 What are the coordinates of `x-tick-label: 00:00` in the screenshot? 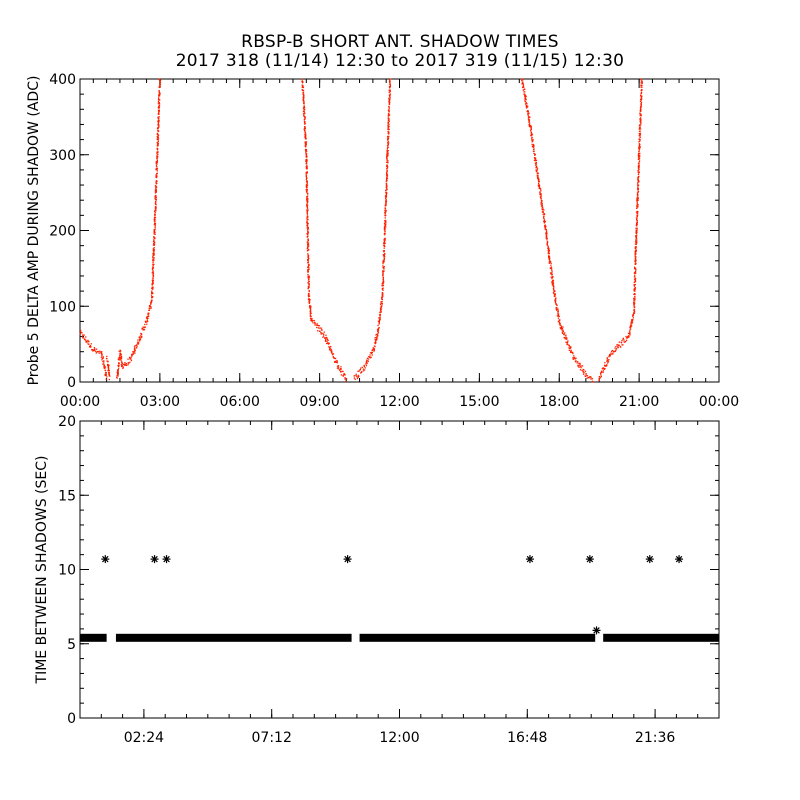 It's located at (719, 402).